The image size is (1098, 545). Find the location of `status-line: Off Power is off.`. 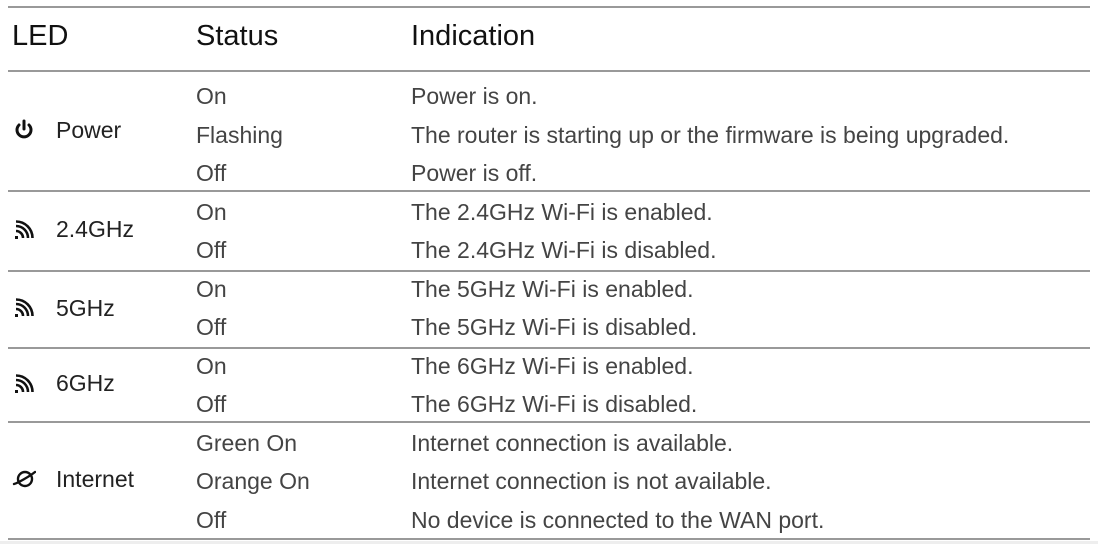

status-line: Off Power is off. is located at coordinates (549, 179).